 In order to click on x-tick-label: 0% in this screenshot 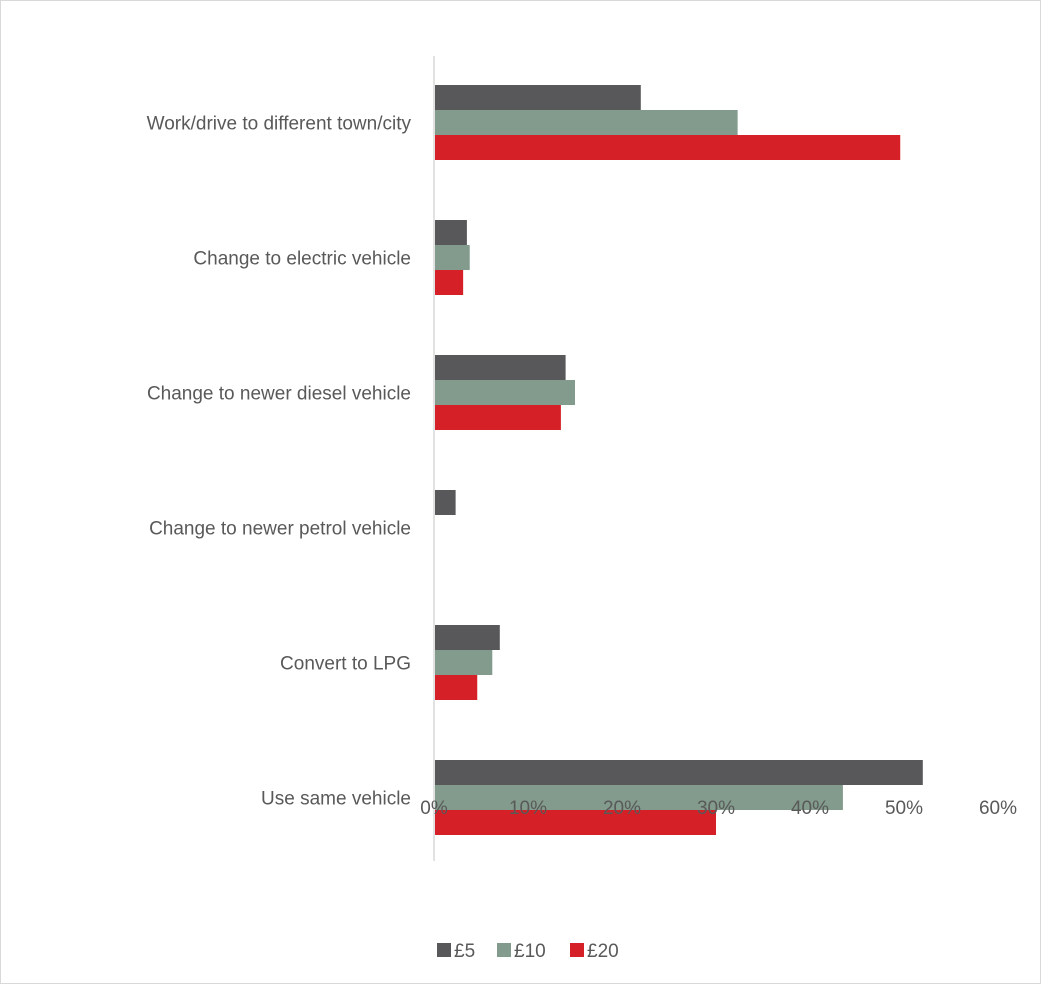, I will do `click(434, 808)`.